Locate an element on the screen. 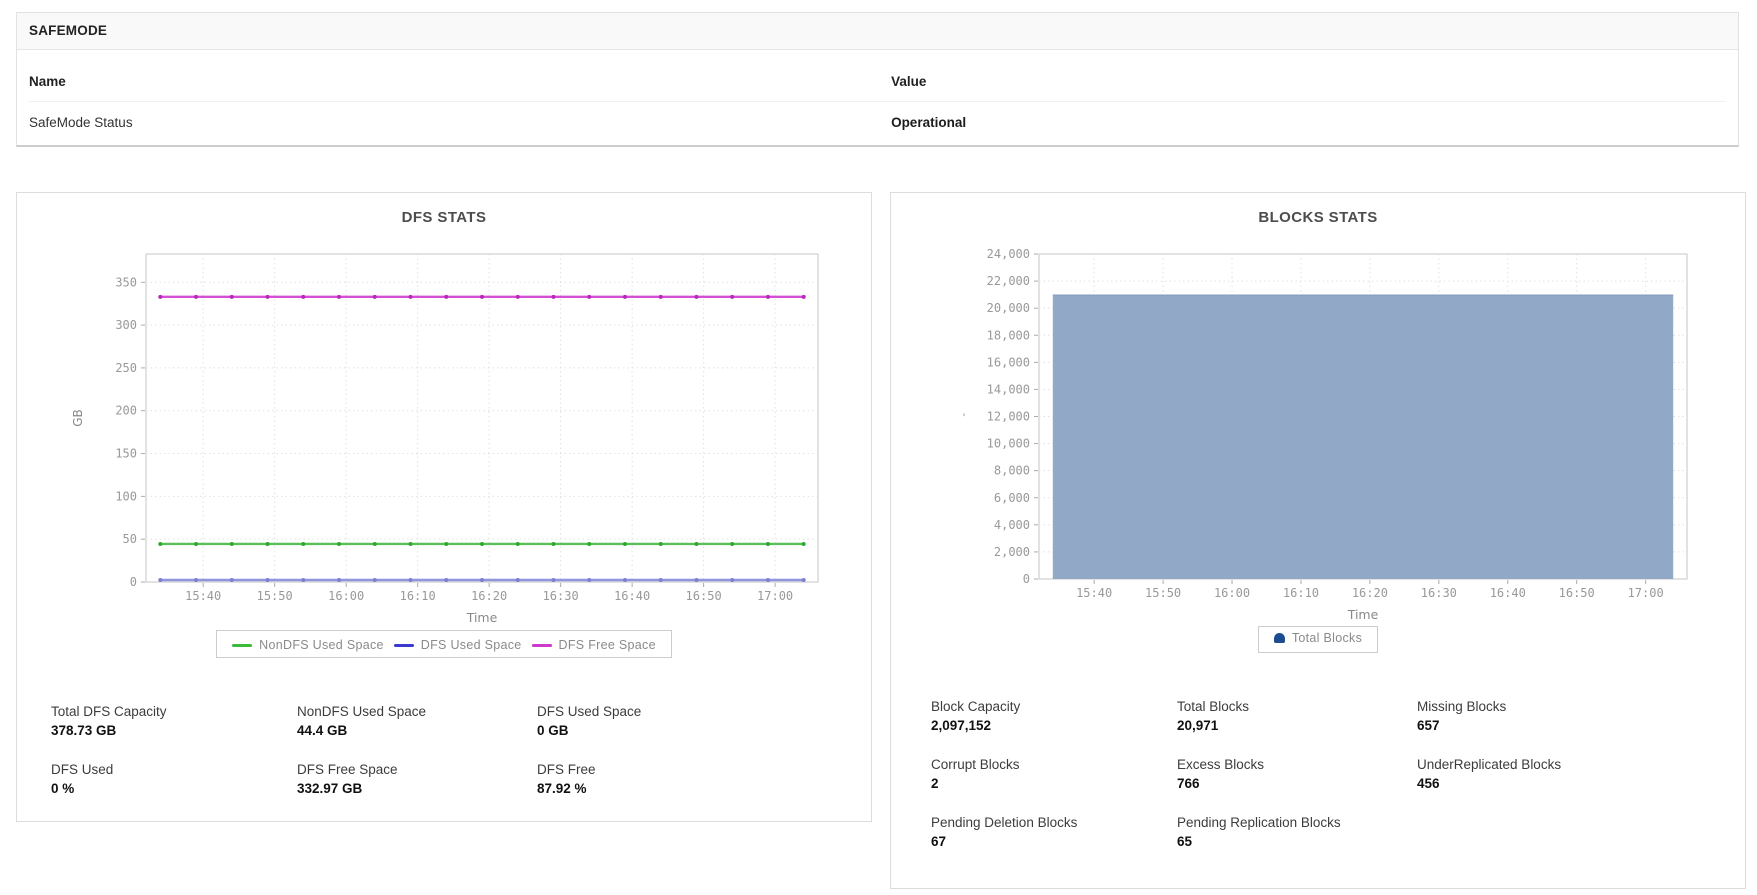 The width and height of the screenshot is (1757, 895). legend-item-dfs-used-space: DFS Used Space is located at coordinates (457, 645).